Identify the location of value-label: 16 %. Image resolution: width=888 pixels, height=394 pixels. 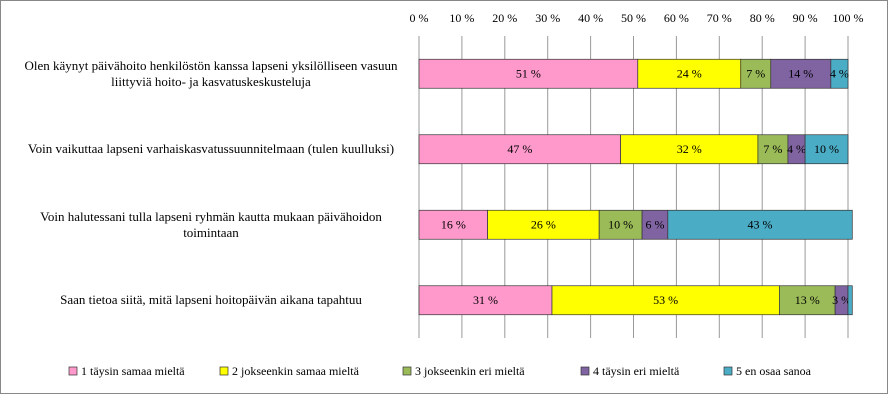
(453, 225).